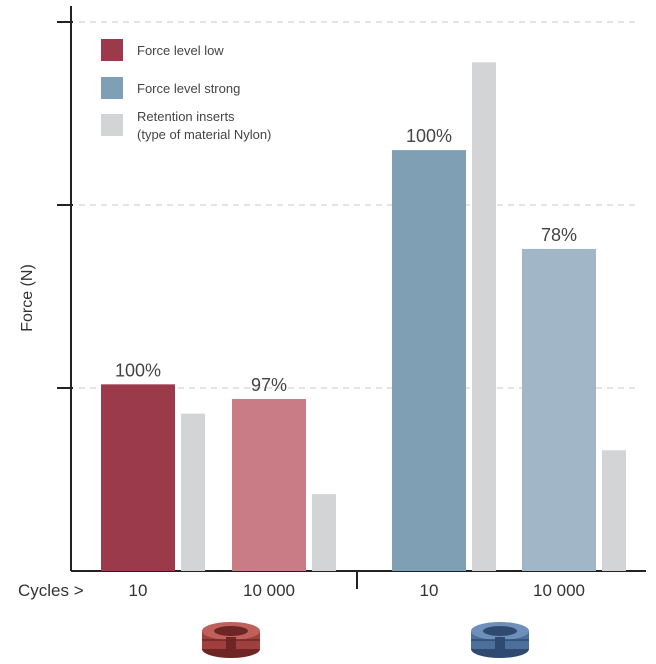 The width and height of the screenshot is (656, 664). What do you see at coordinates (429, 590) in the screenshot?
I see `x-tick-label-group2-1: 10` at bounding box center [429, 590].